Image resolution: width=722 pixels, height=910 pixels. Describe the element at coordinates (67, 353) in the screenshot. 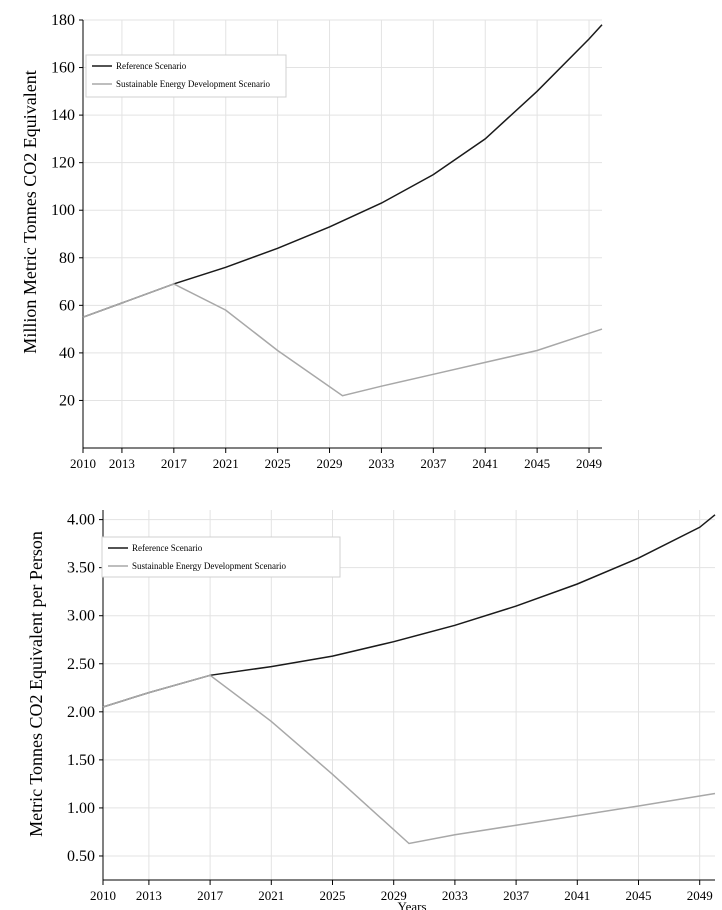

I see `y-tick-label: 40` at that location.